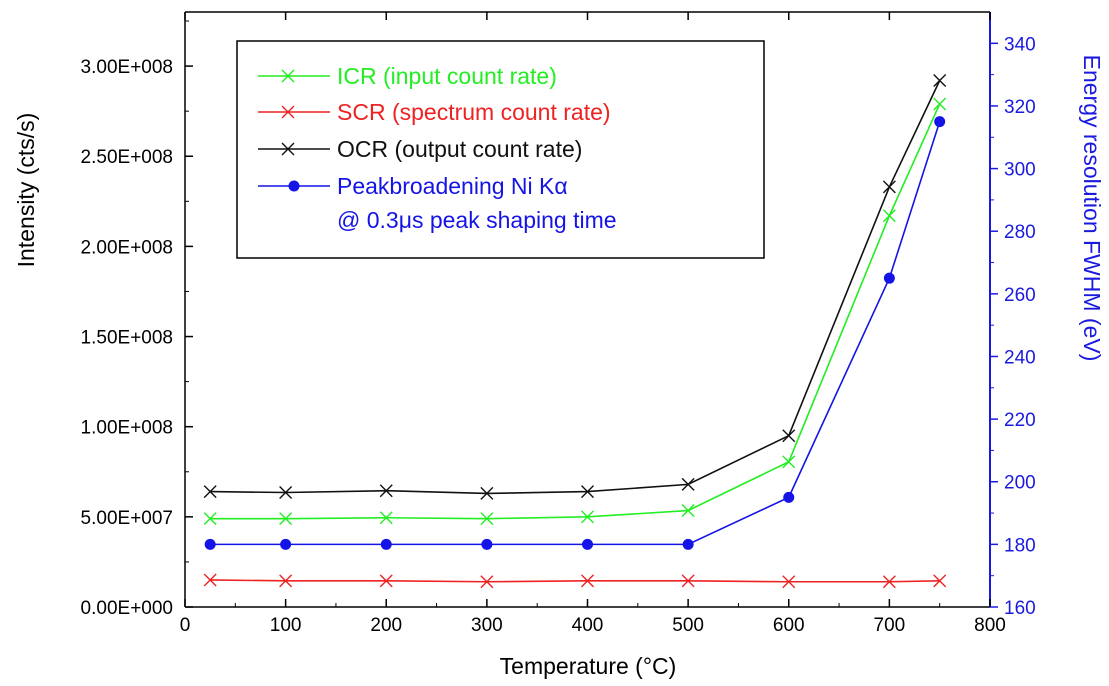 This screenshot has width=1109, height=686. I want to click on y-tick-label: 5.00E+007, so click(127, 518).